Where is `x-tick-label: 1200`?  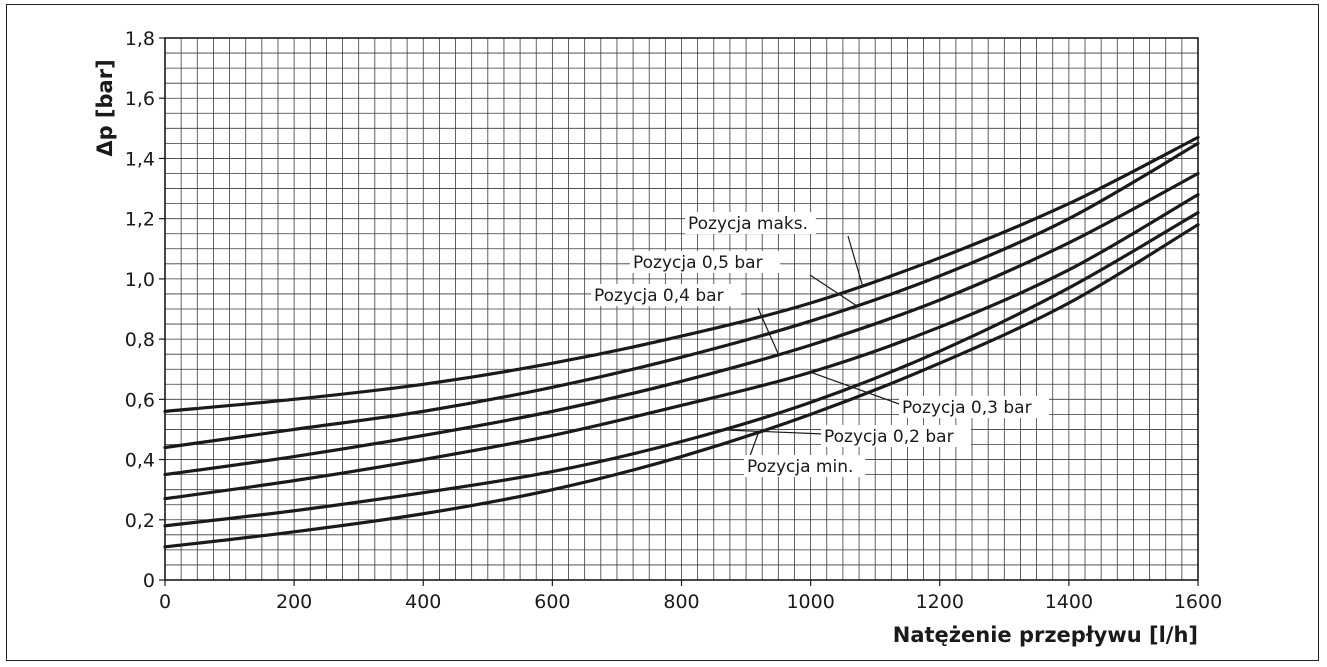 x-tick-label: 1200 is located at coordinates (940, 602).